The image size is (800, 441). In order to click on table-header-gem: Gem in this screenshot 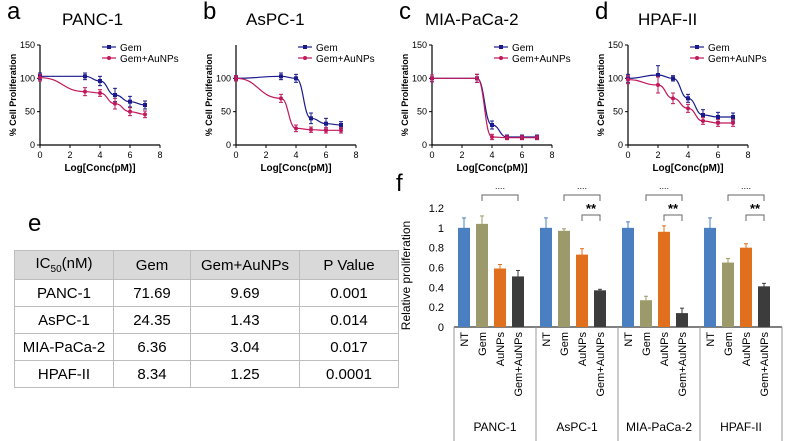, I will do `click(152, 265)`.